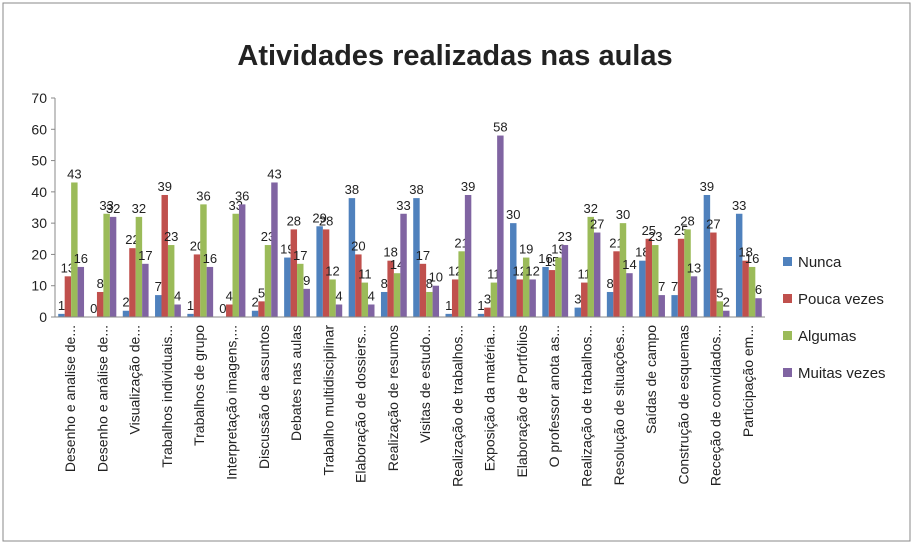 This screenshot has width=915, height=544. Describe the element at coordinates (222, 308) in the screenshot. I see `data-label: 0` at that location.